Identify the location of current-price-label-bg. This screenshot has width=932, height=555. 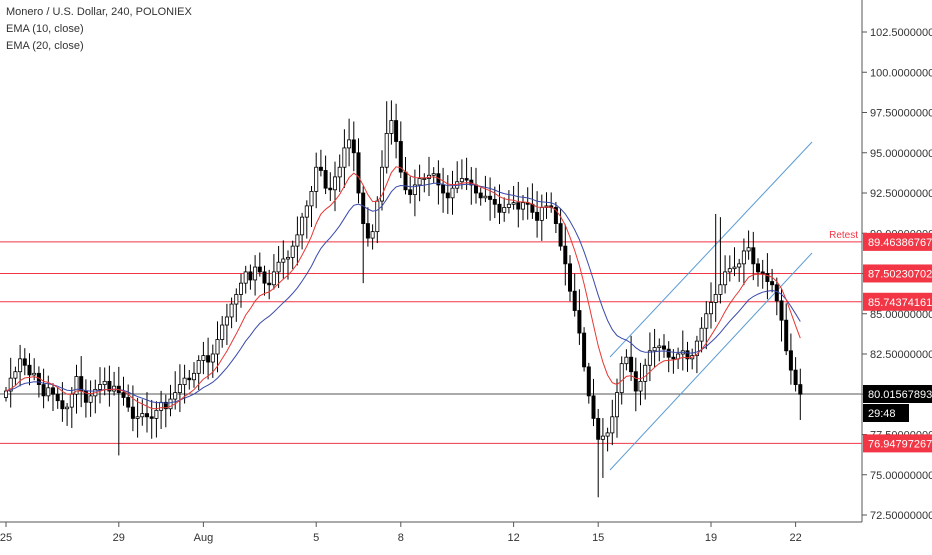
(897, 393).